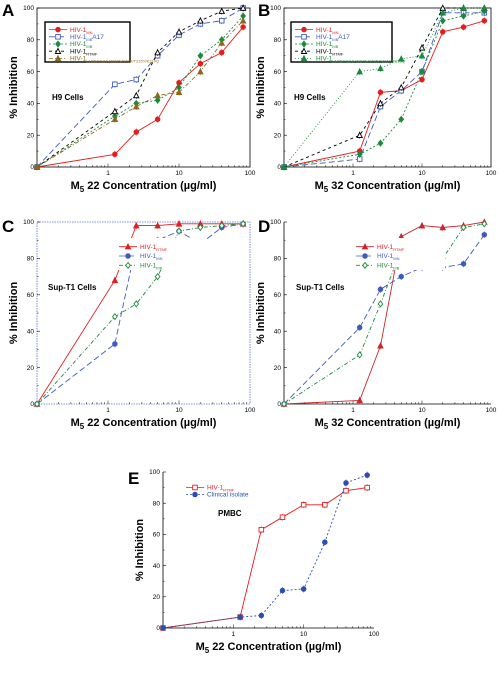  Describe the element at coordinates (317, 44) in the screenshot. I see `legend-entry: HIV-1IIIB` at that location.